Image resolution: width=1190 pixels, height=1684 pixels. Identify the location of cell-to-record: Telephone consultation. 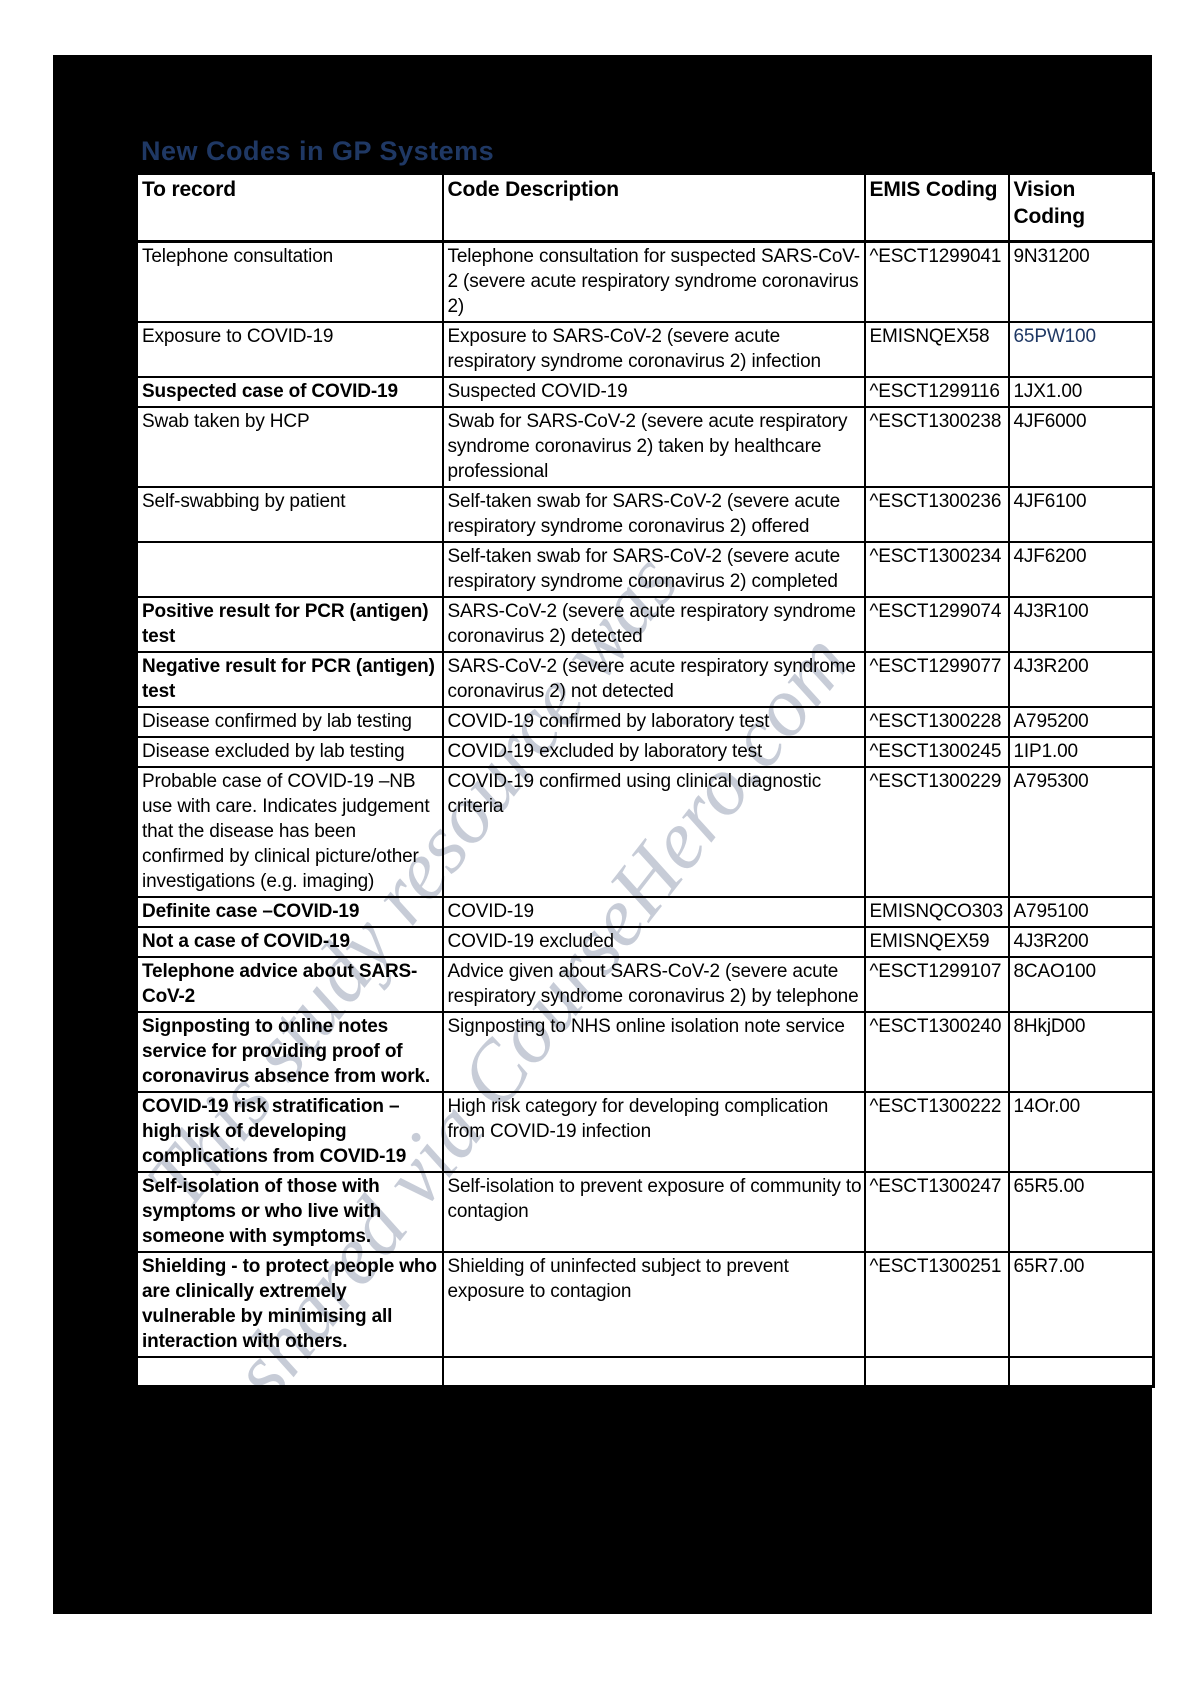
(289, 281).